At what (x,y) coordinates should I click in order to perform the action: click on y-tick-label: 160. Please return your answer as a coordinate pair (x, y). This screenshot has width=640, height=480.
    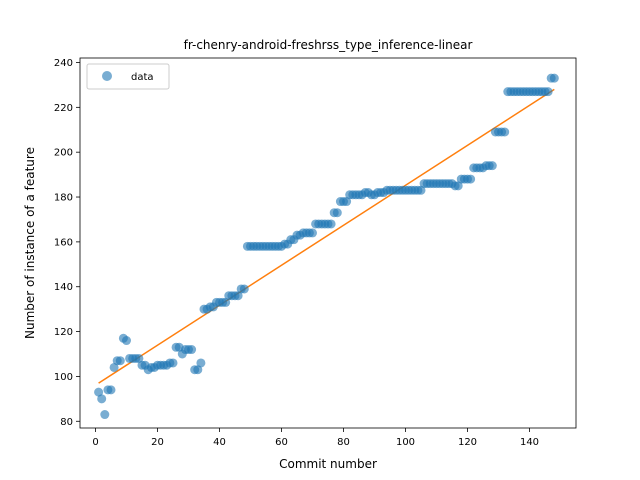
    Looking at the image, I should click on (63, 242).